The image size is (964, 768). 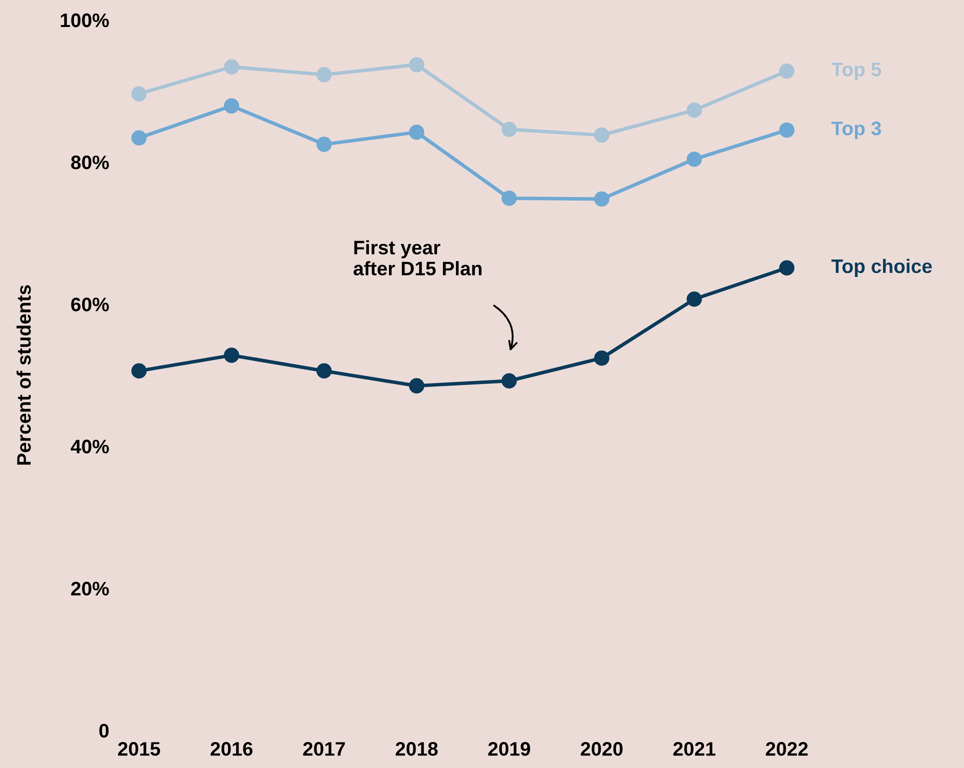 I want to click on y-tick-label: 100%, so click(x=84, y=20).